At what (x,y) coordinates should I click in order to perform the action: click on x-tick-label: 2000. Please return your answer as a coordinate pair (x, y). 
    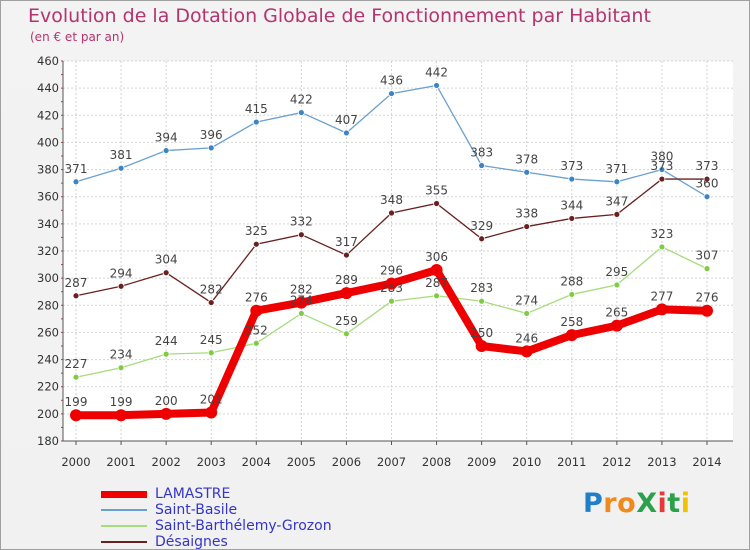
    Looking at the image, I should click on (75, 462).